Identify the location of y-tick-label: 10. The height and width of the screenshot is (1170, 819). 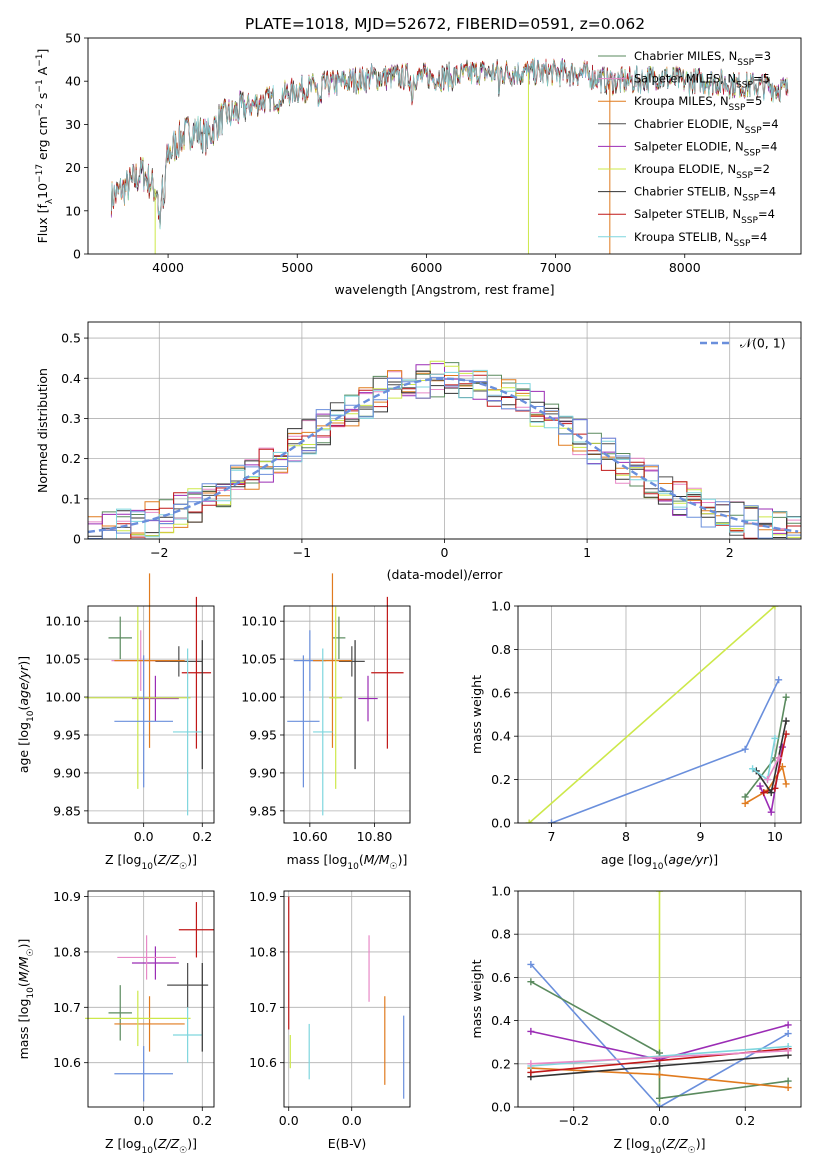
(73, 210).